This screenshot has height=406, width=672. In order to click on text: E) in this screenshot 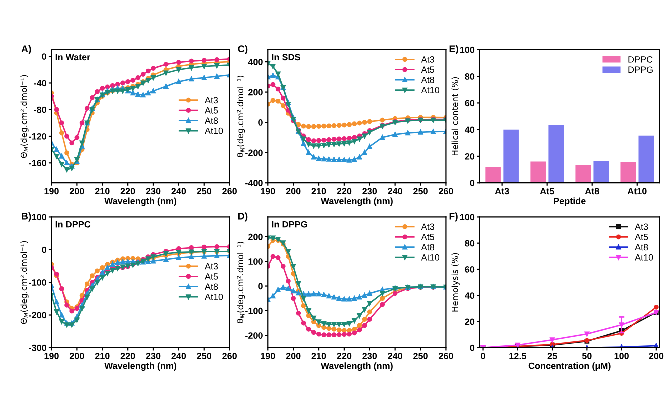, I will do `click(454, 49)`.